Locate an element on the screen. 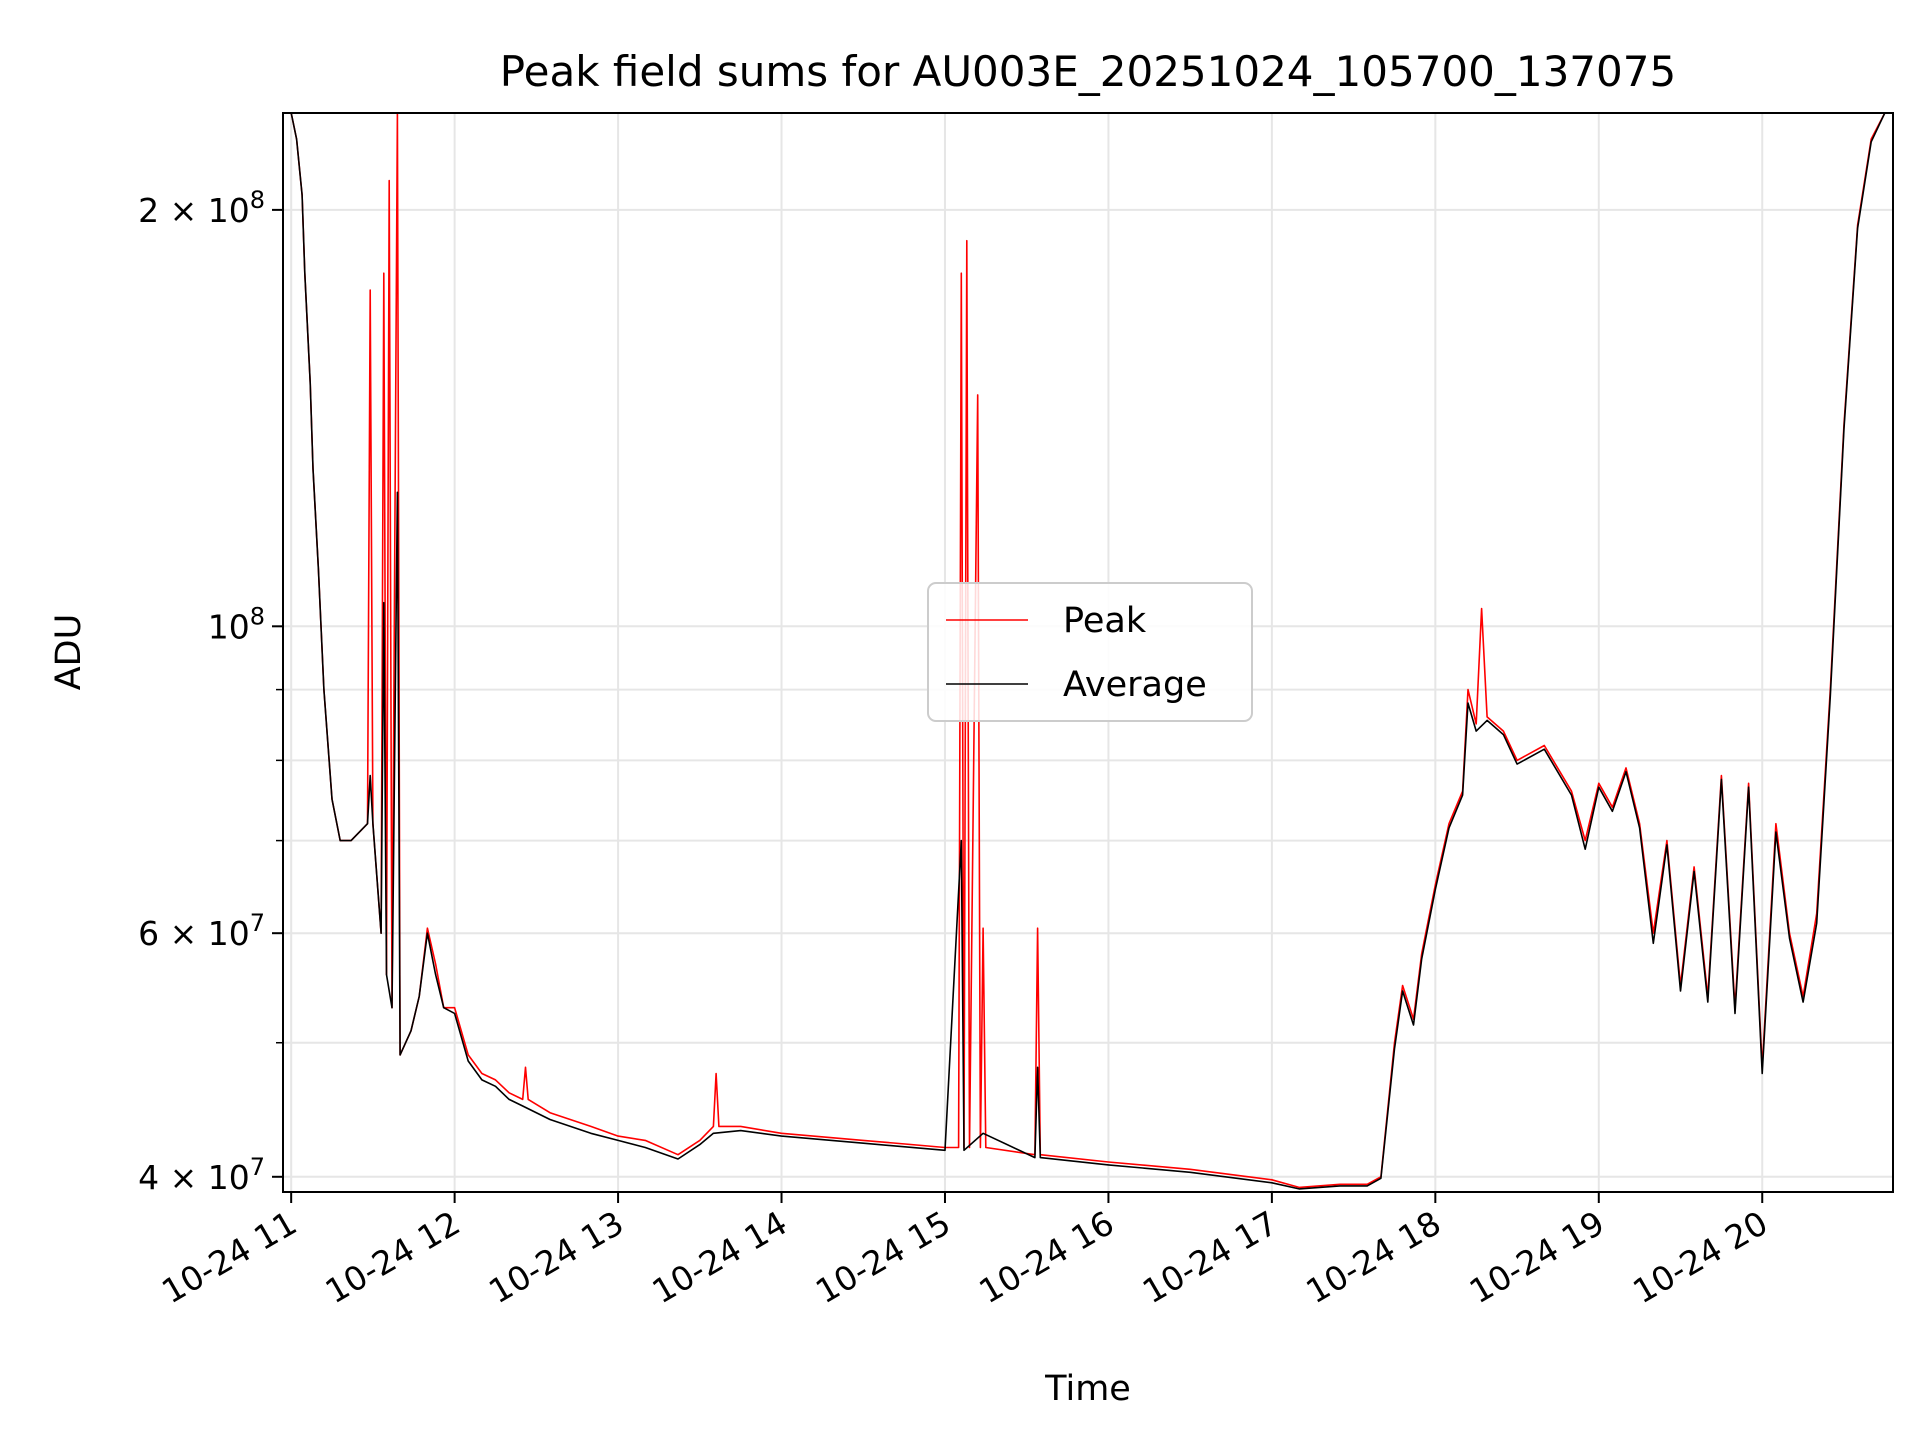 Image resolution: width=1920 pixels, height=1440 pixels. y-axis-ticks: 4 × 107 6 × 107 108 2 × 108 is located at coordinates (210, 691).